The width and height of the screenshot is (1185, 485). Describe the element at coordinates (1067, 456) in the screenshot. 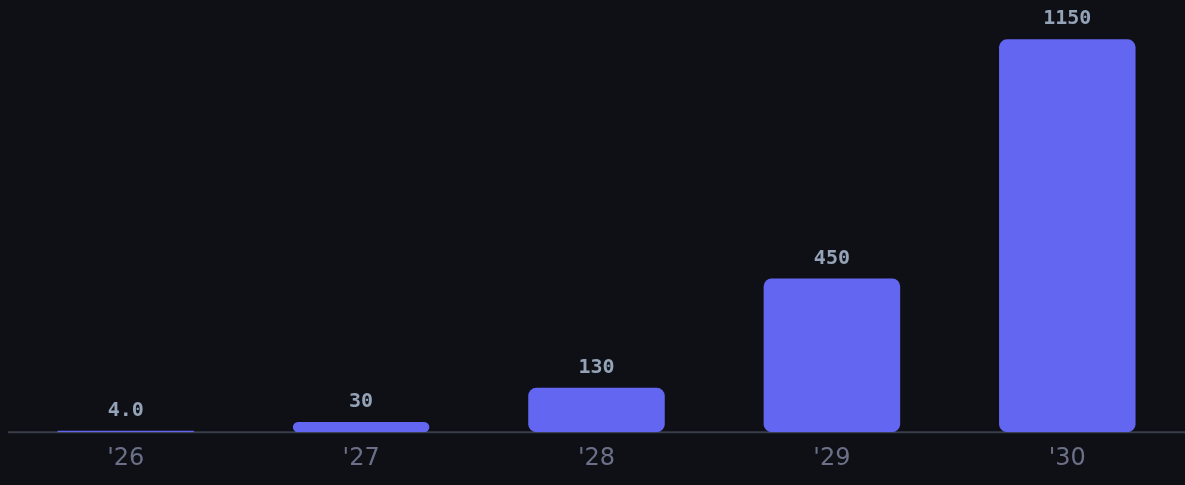

I see `x-tick-label: '30` at that location.